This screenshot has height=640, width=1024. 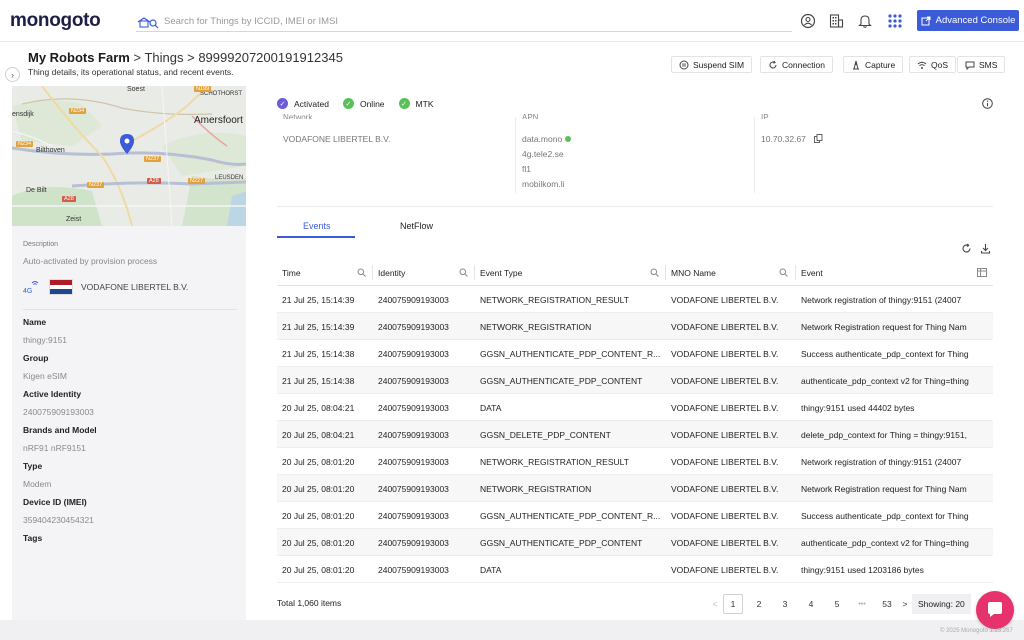 What do you see at coordinates (933, 64) in the screenshot?
I see `qos-button: QoS` at bounding box center [933, 64].